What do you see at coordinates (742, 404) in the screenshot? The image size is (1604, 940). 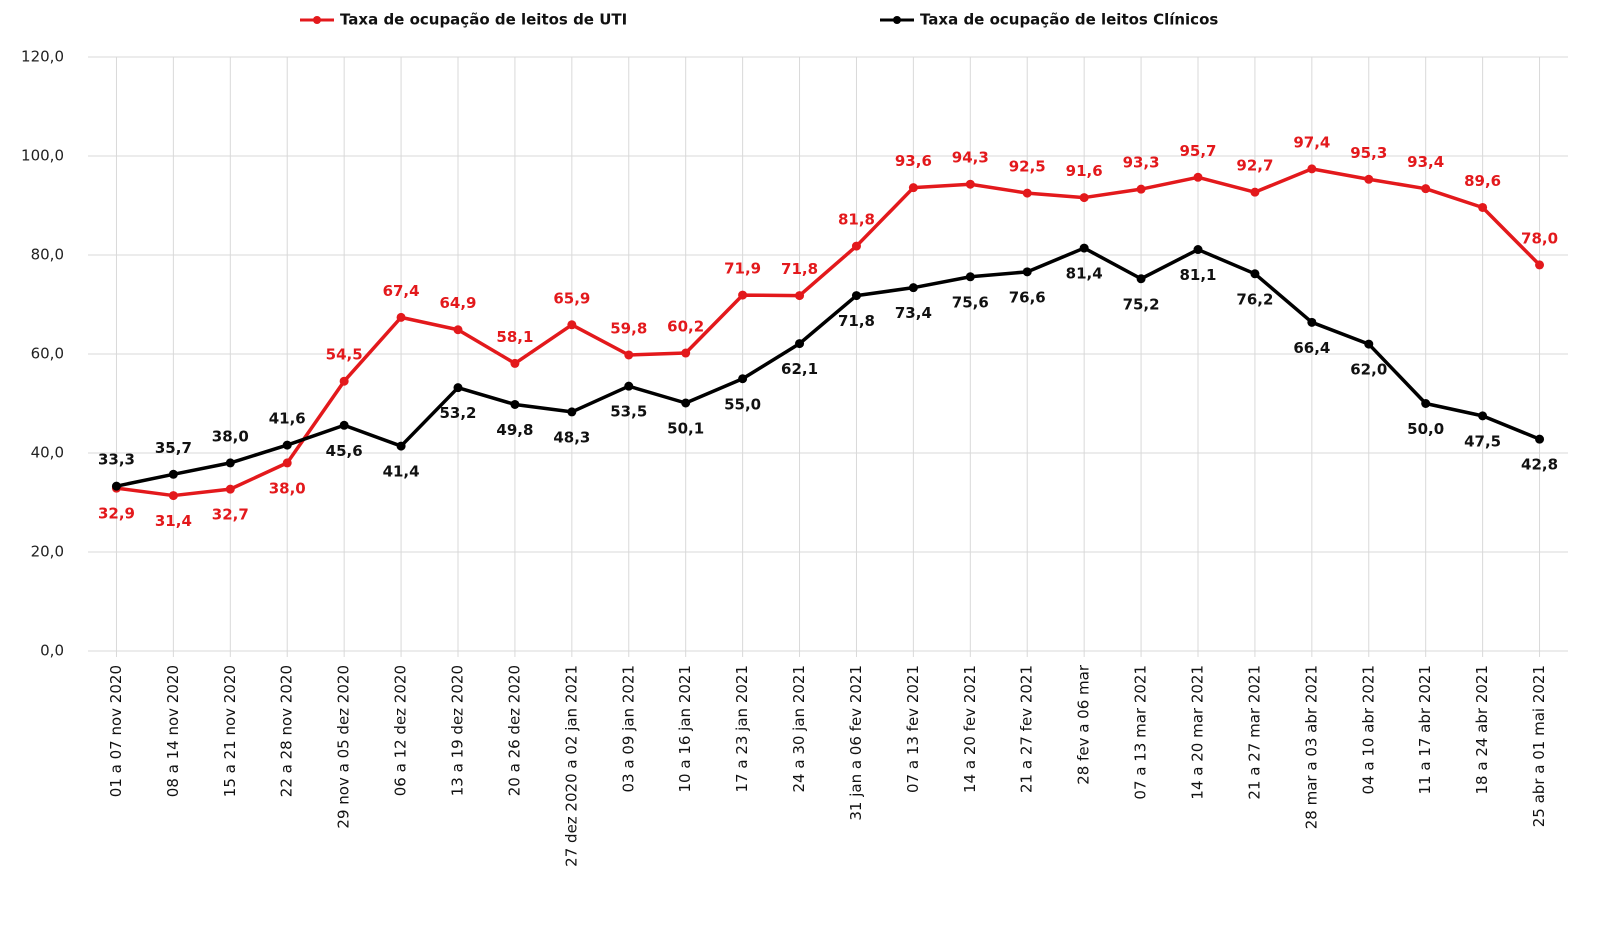 I see `data-label: 55,0` at bounding box center [742, 404].